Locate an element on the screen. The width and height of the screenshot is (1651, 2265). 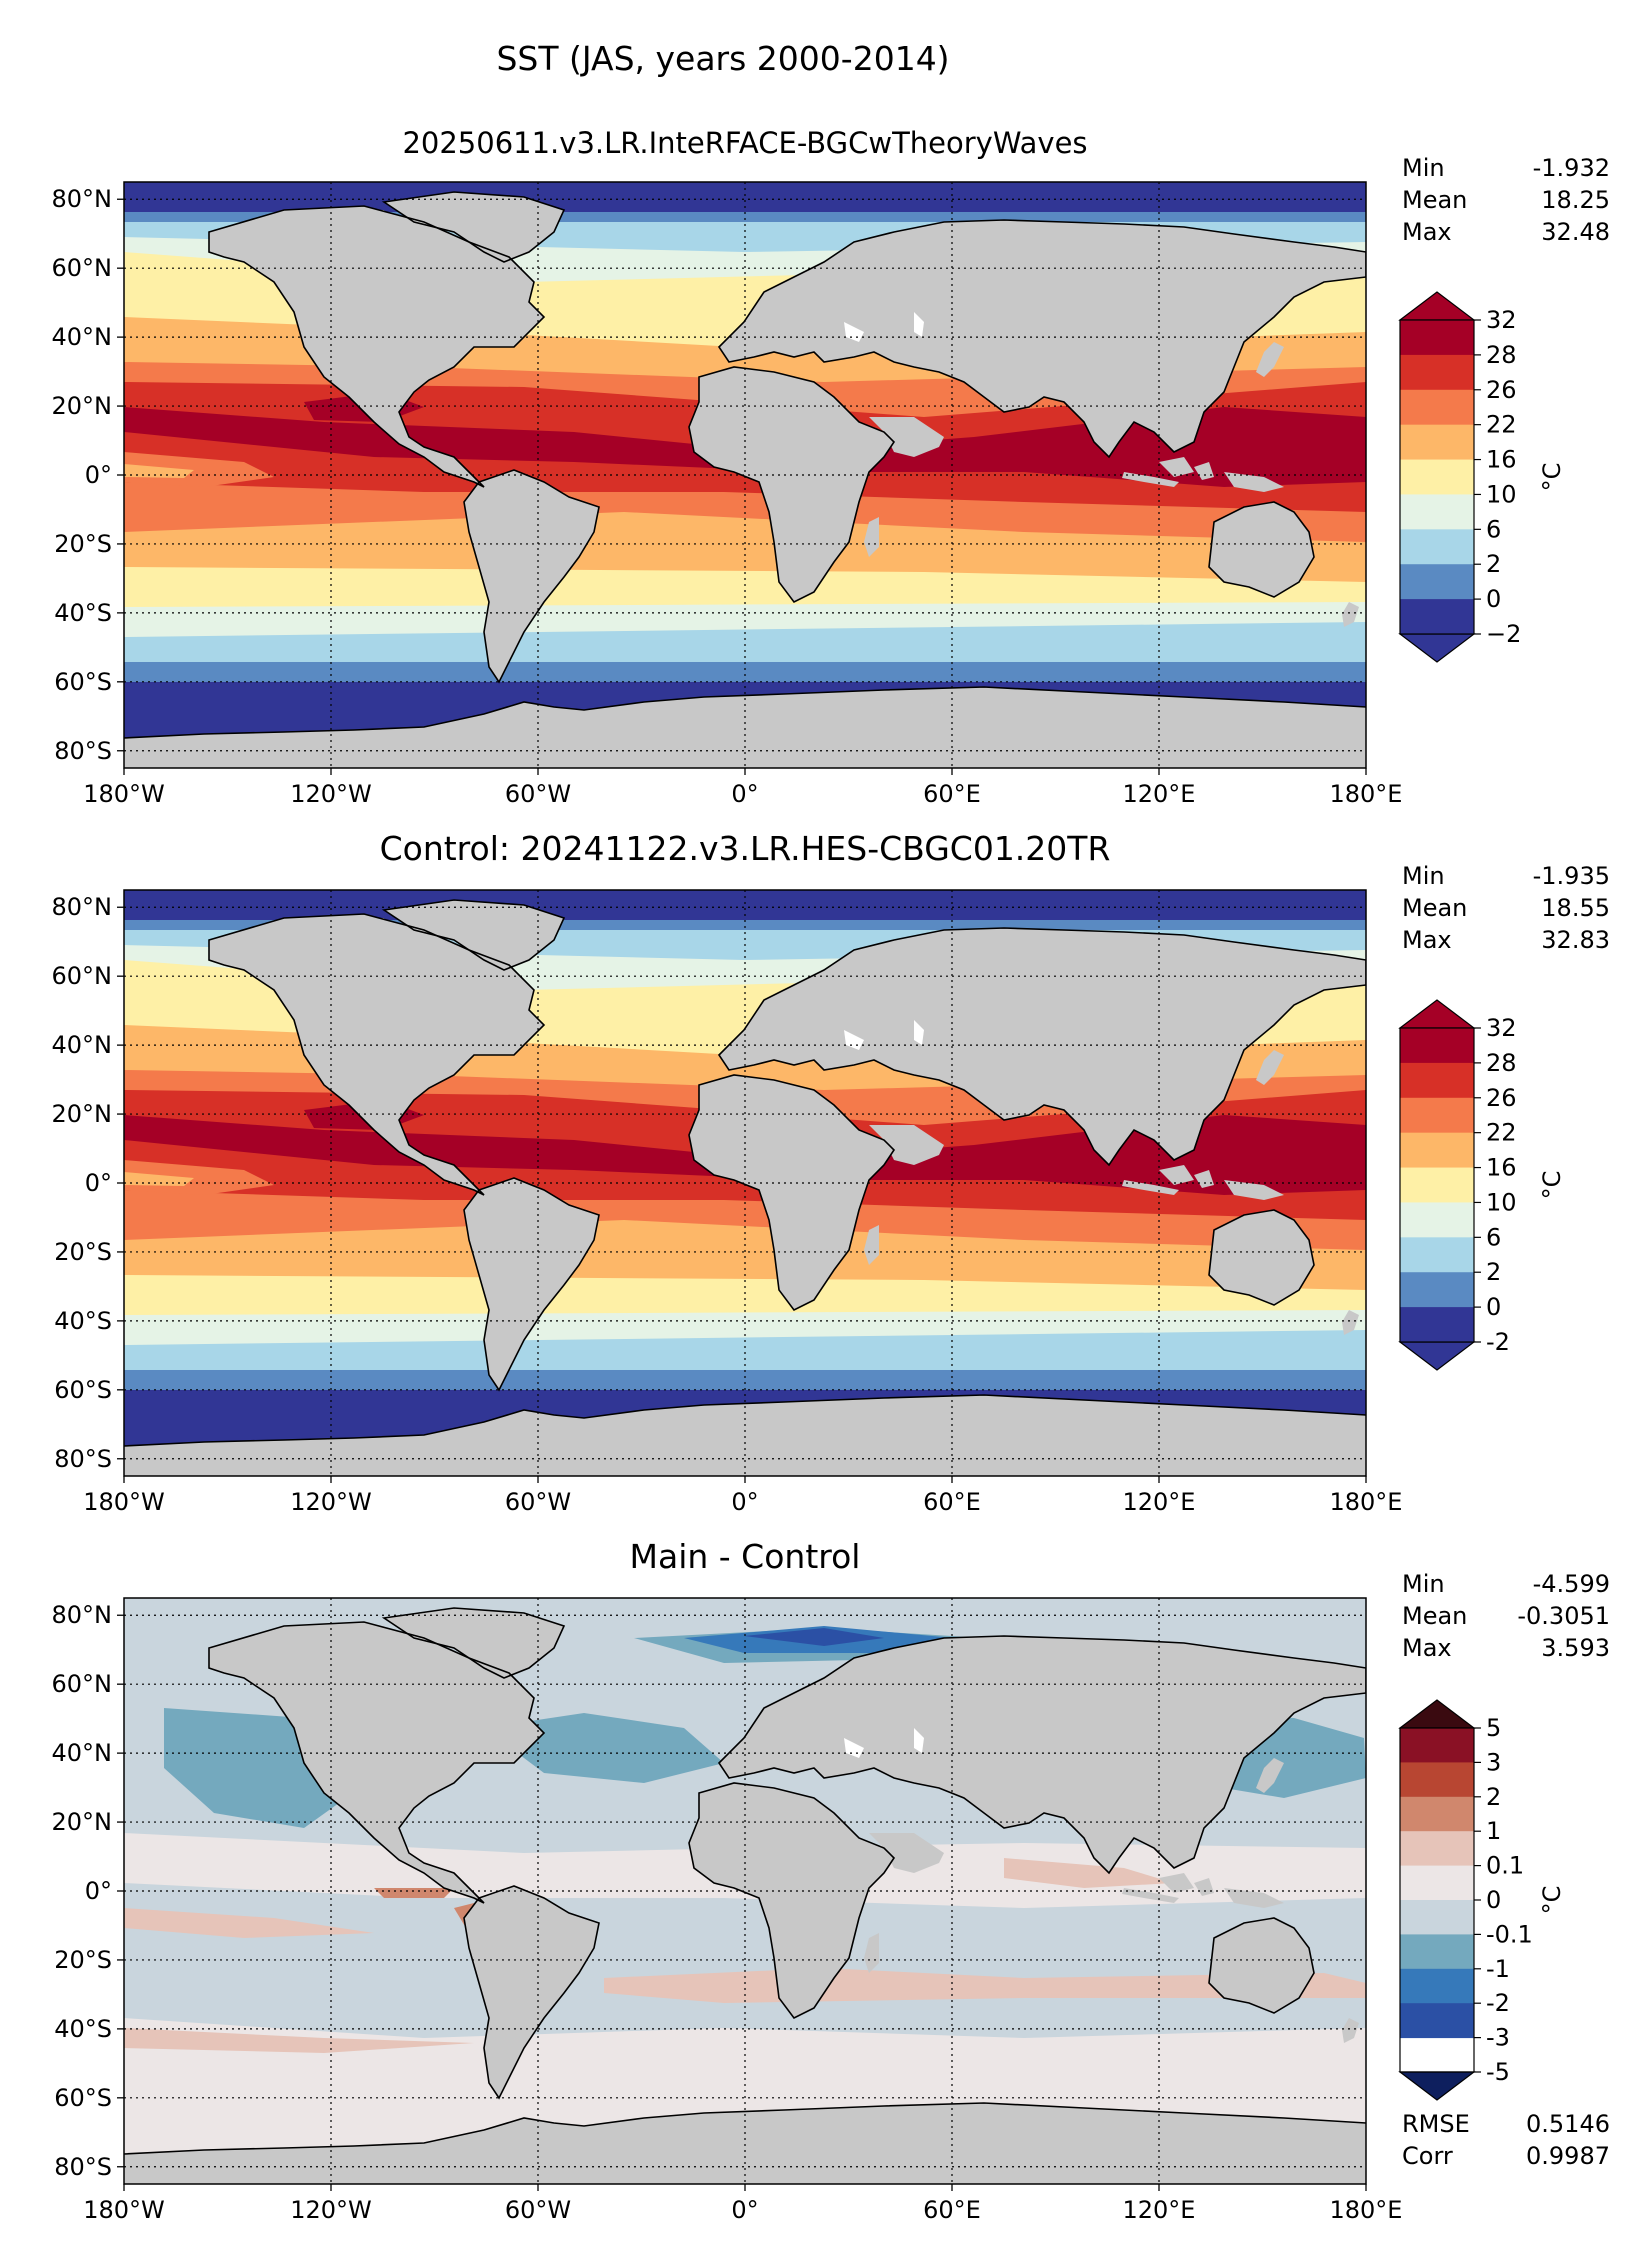
colorbar-tick-label: 3 is located at coordinates (1493, 1762).